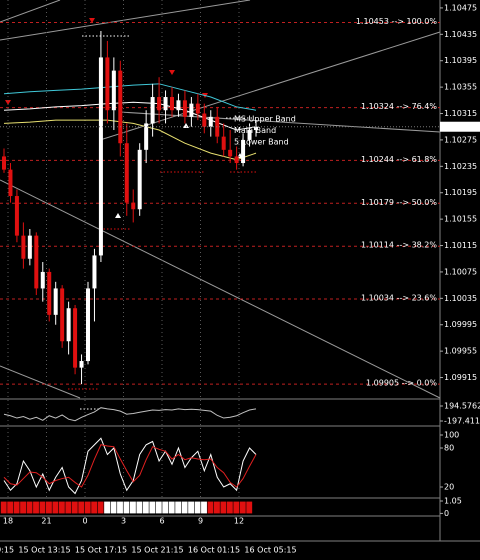 This screenshot has height=560, width=480. Describe the element at coordinates (399, 106) in the screenshot. I see `fib-label: 1.10324 --> 76.4%` at that location.